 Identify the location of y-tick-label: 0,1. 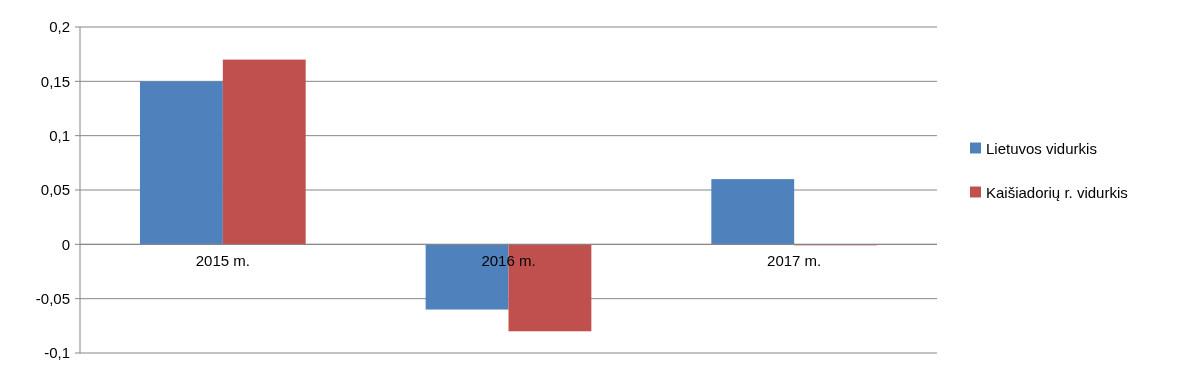
(59, 135).